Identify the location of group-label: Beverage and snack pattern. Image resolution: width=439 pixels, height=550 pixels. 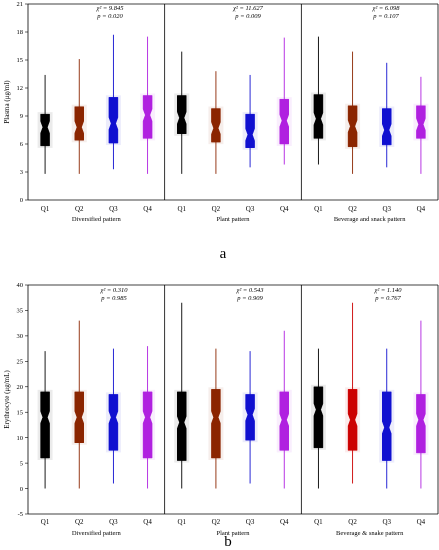
(370, 219).